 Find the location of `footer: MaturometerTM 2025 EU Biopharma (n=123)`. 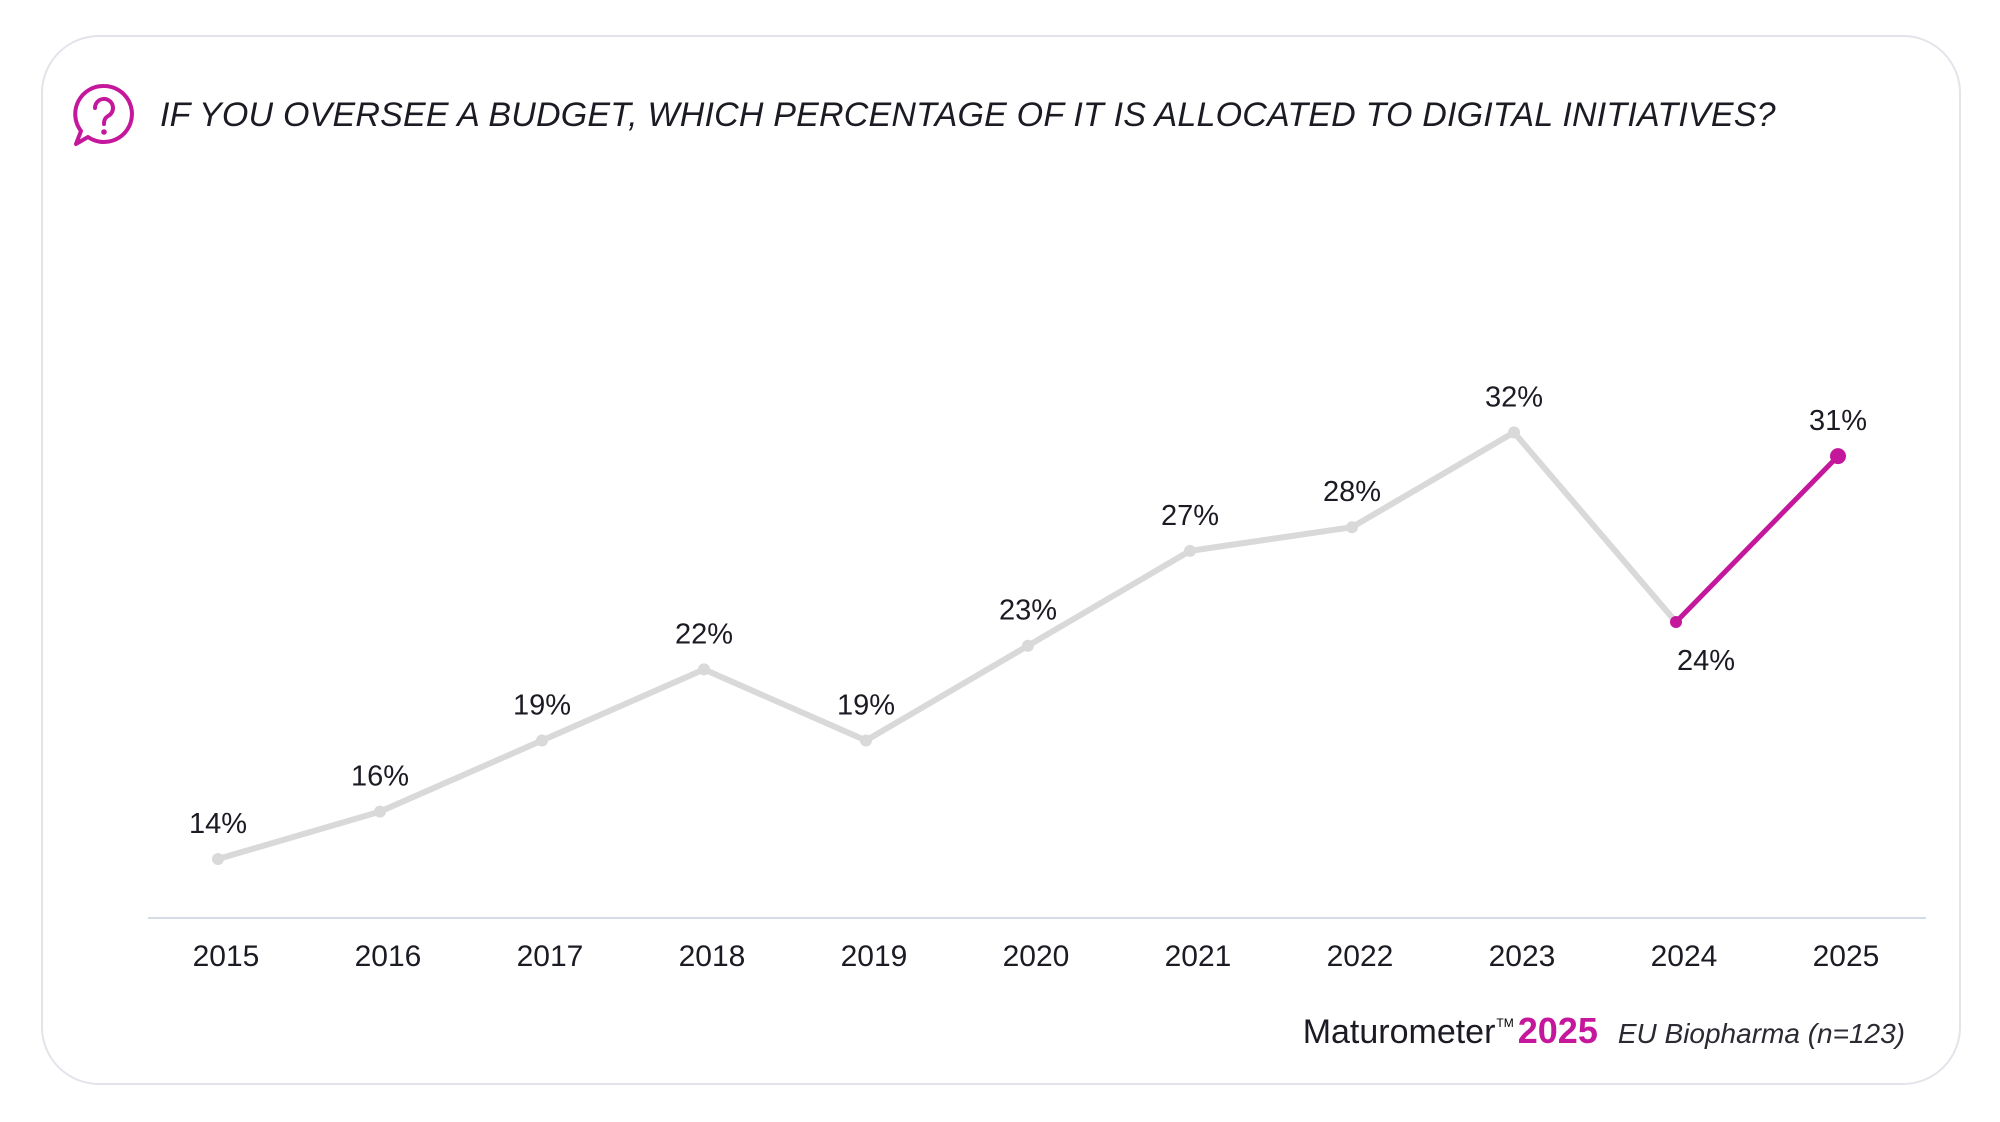

footer: MaturometerTM 2025 EU Biopharma (n=123) is located at coordinates (1575, 1031).